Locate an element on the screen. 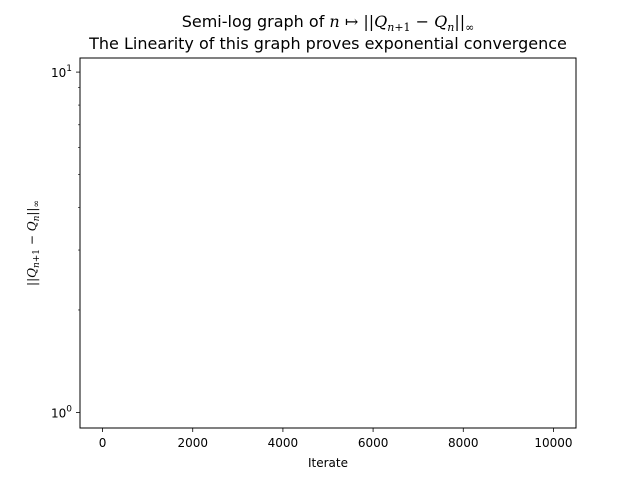 The height and width of the screenshot is (480, 640). y-axis-minor-ticks is located at coordinates (79, 199).